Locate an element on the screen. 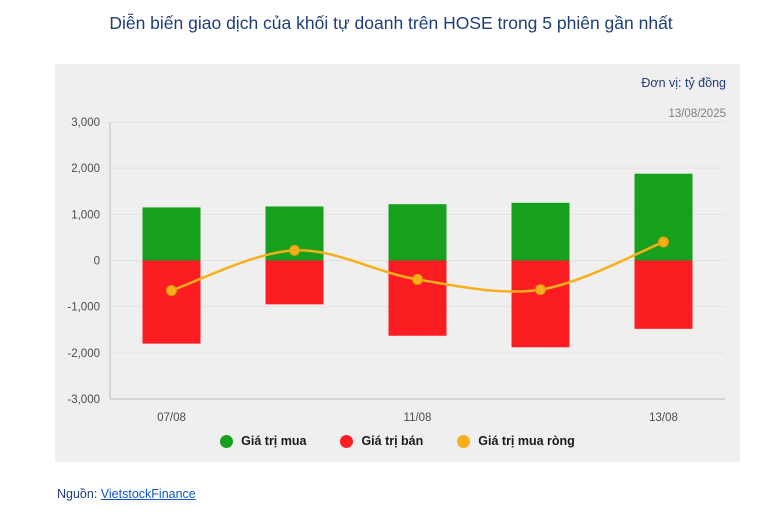 The image size is (782, 527). legend-item-net: Giá trị mua ròng is located at coordinates (516, 441).